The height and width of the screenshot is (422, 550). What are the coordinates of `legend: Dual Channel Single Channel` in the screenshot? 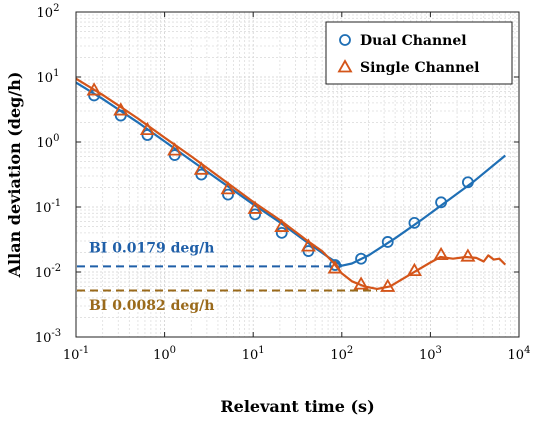 It's located at (419, 53).